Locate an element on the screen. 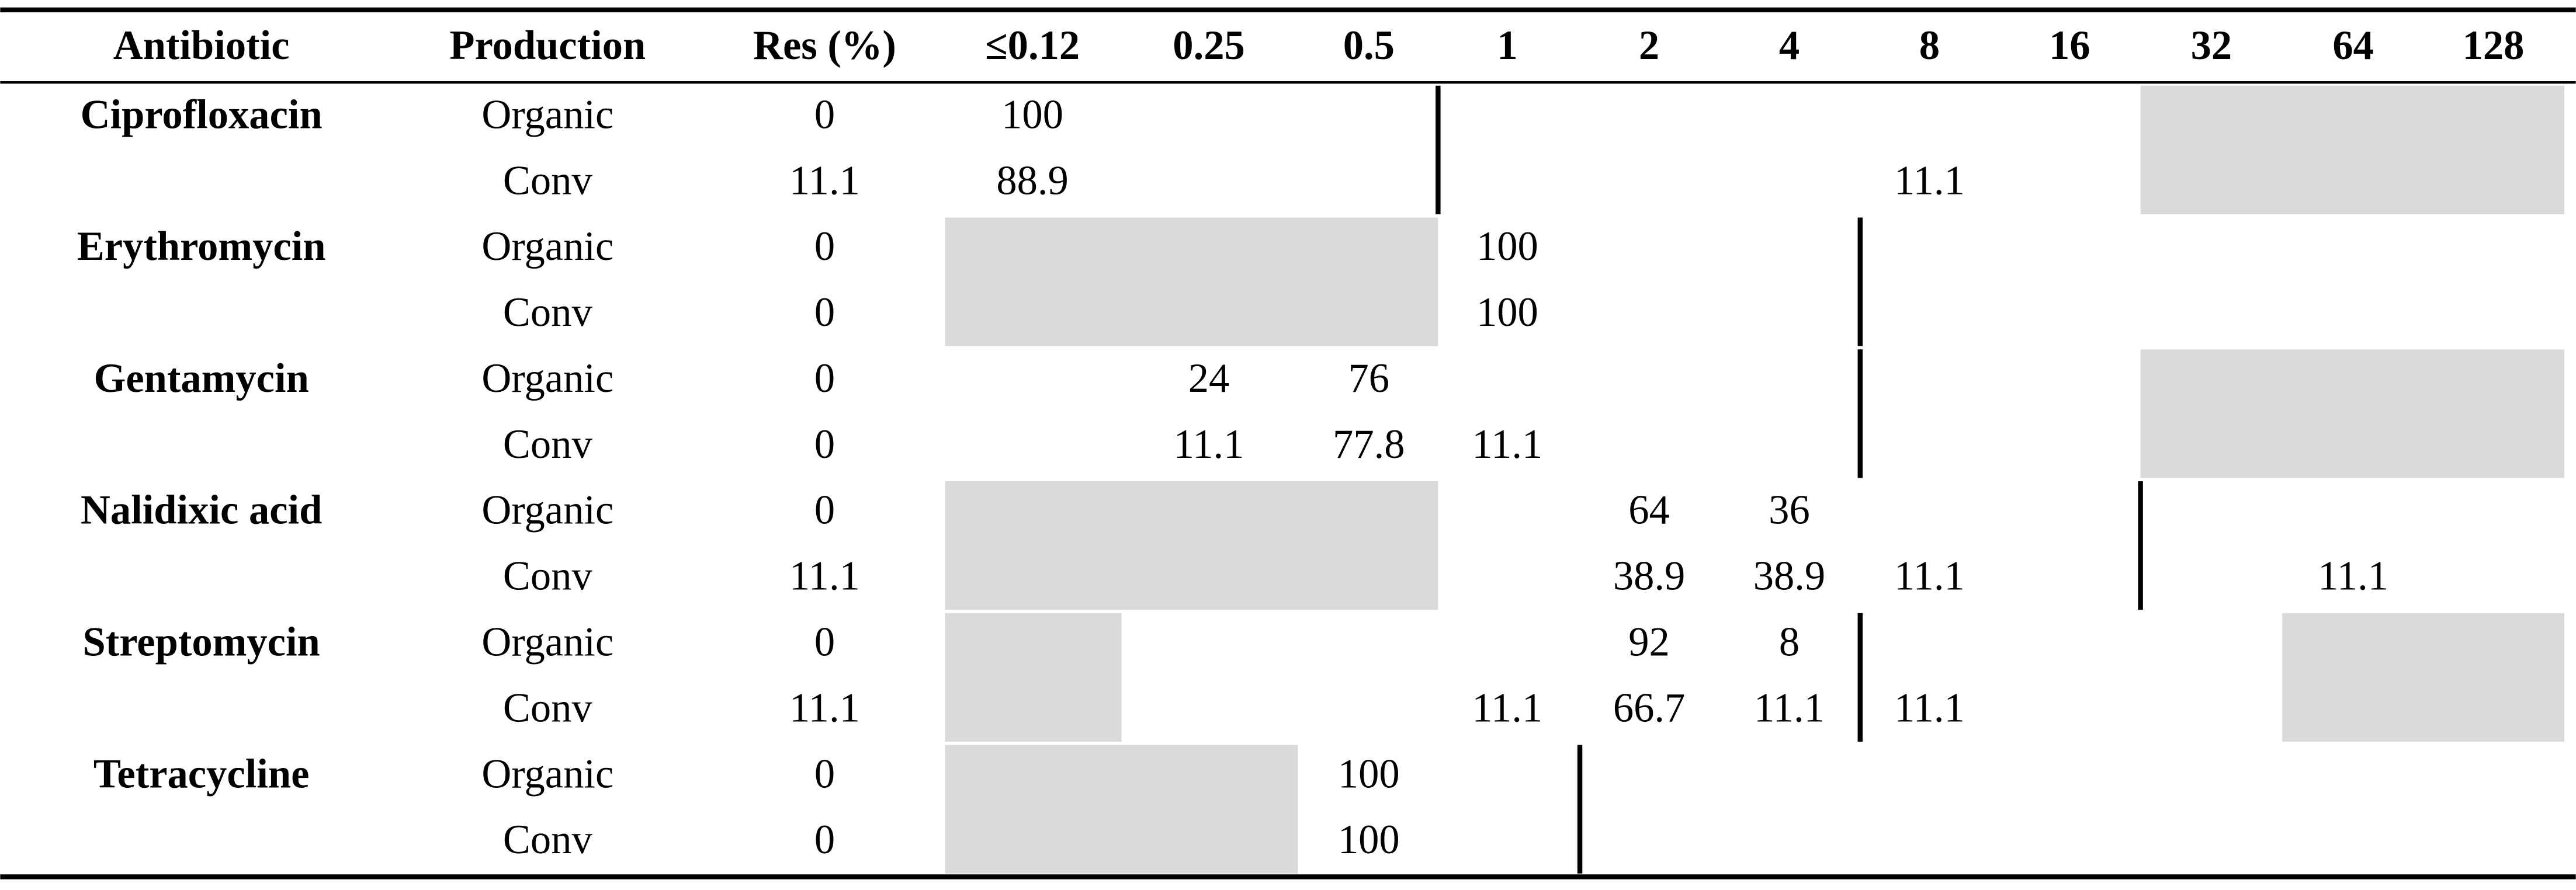 This screenshot has height=890, width=2576. header-cell: Antibiotic is located at coordinates (202, 45).